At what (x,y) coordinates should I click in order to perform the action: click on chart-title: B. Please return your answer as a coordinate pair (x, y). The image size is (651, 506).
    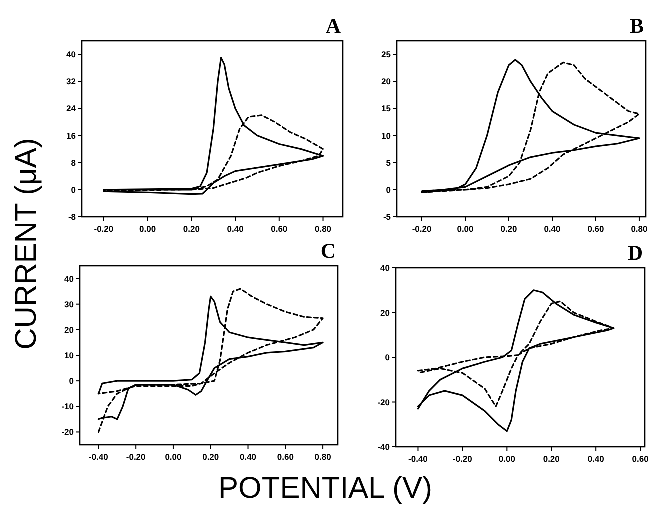
    Looking at the image, I should click on (637, 26).